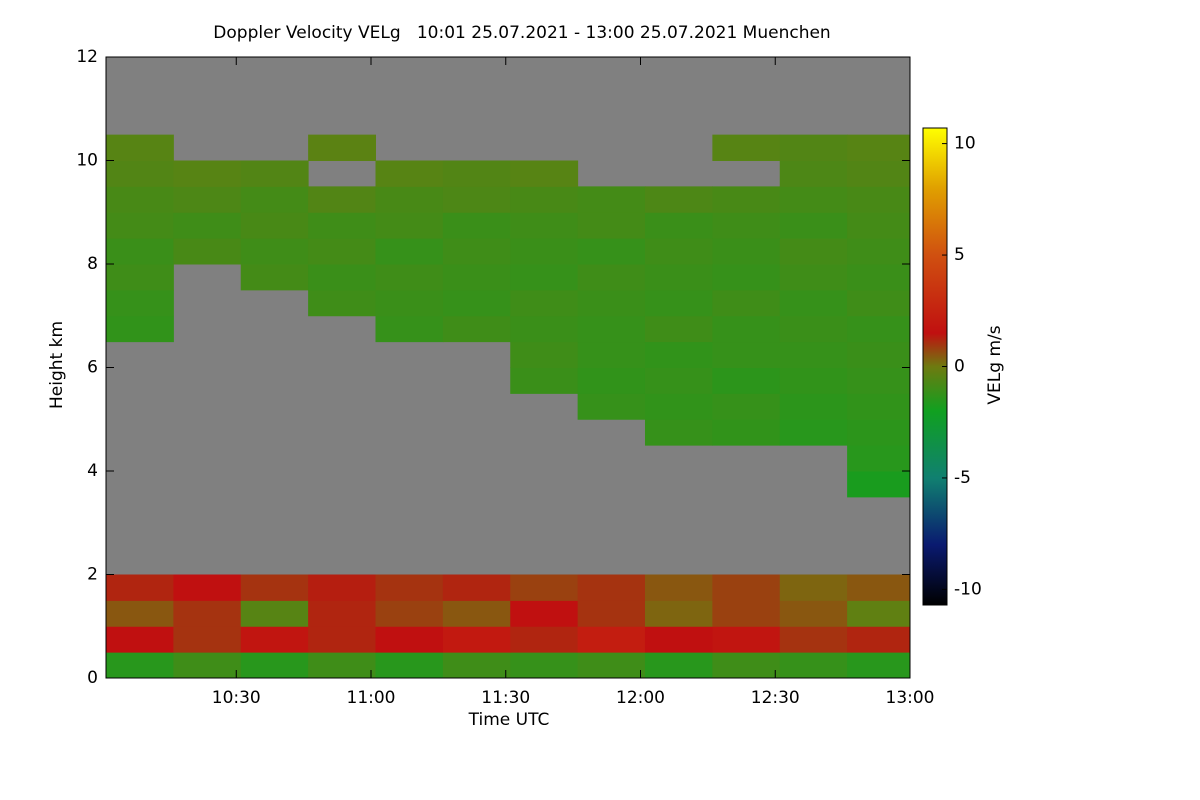 Image resolution: width=1200 pixels, height=800 pixels. Describe the element at coordinates (959, 255) in the screenshot. I see `colorbar-tick-label: 5` at that location.